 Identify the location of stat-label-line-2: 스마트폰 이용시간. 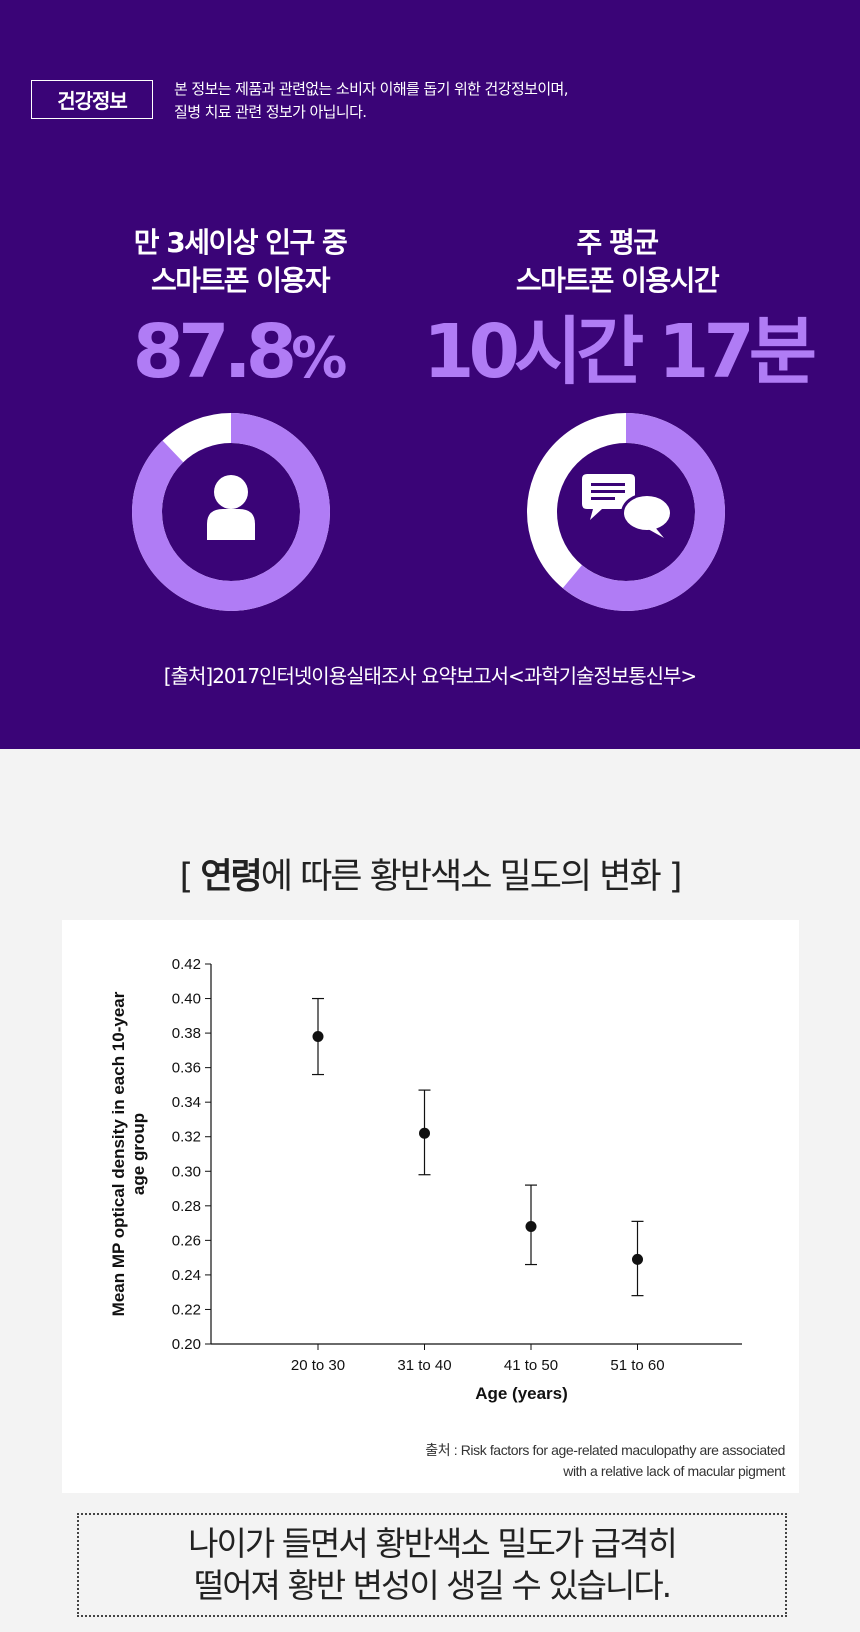
(617, 280).